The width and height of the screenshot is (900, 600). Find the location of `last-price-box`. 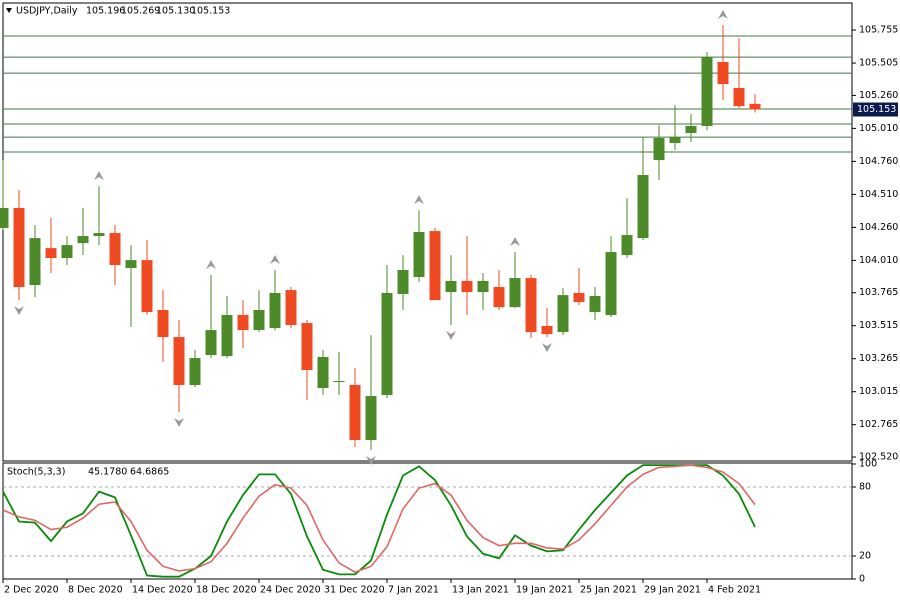

last-price-box is located at coordinates (875, 109).